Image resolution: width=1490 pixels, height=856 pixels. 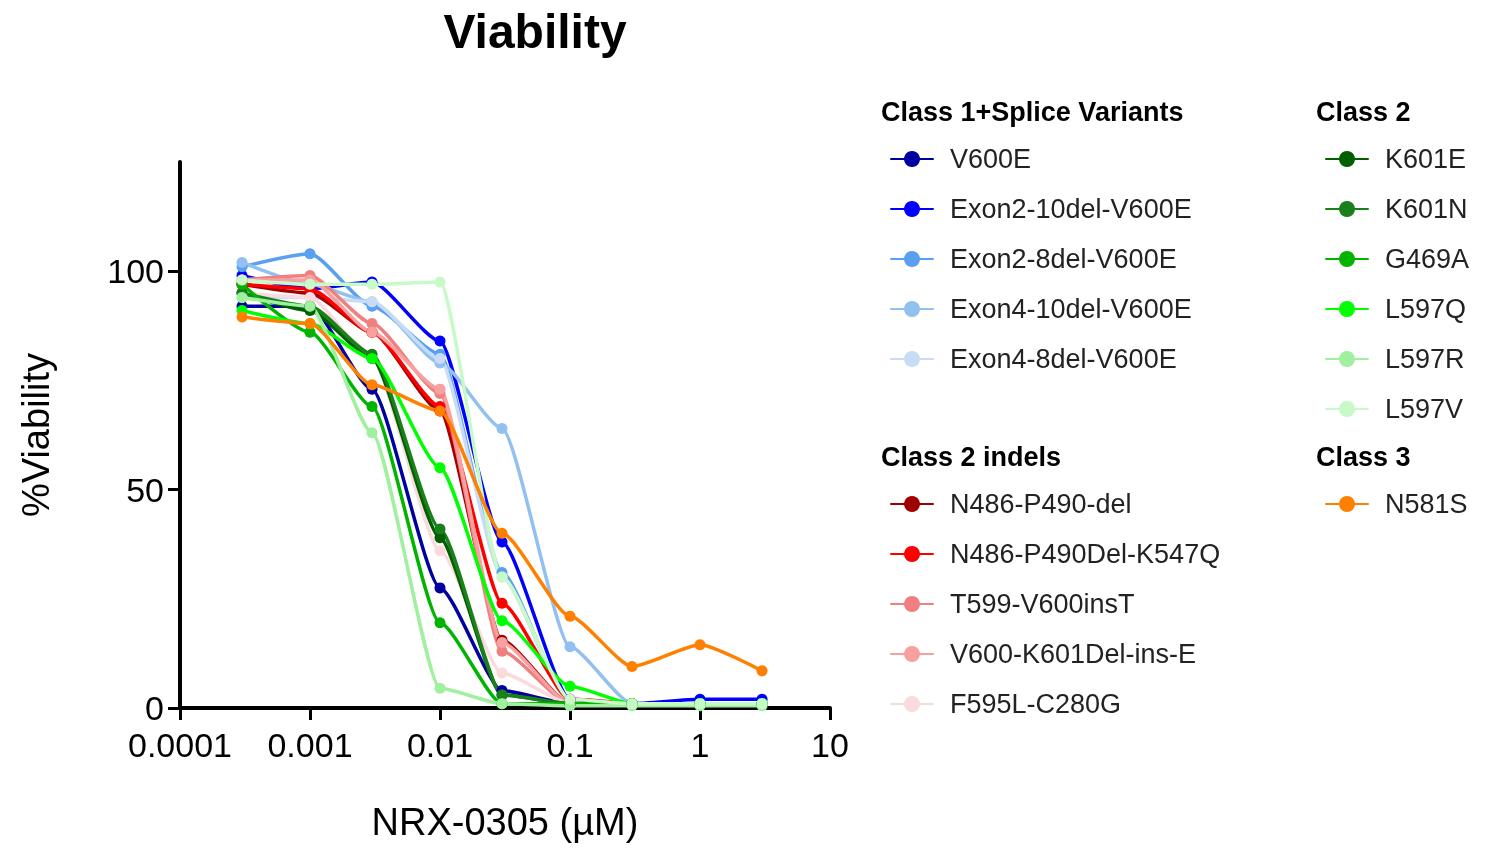 I want to click on legend-label: Exon2-10del-V600E, so click(x=1071, y=209).